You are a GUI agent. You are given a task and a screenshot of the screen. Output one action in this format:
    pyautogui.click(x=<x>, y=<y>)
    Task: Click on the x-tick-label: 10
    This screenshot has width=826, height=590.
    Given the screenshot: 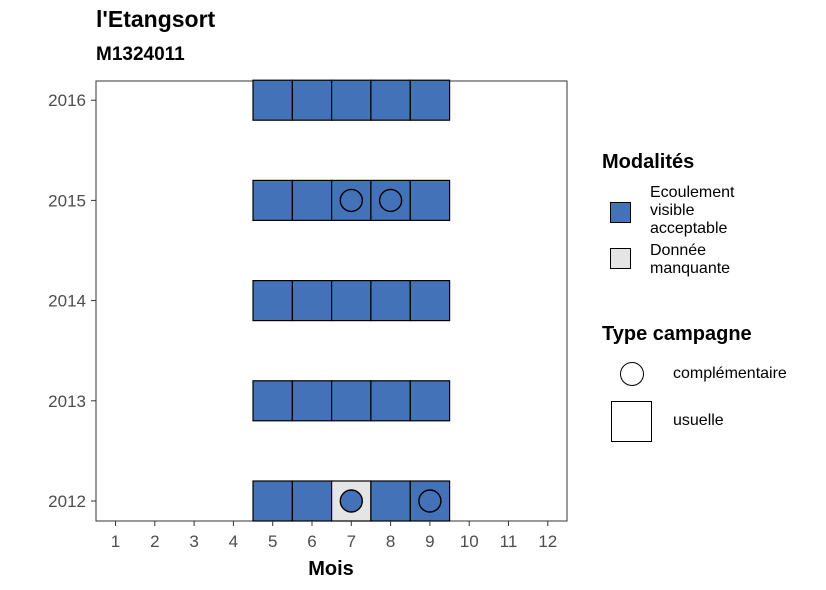 What is the action you would take?
    pyautogui.click(x=469, y=541)
    